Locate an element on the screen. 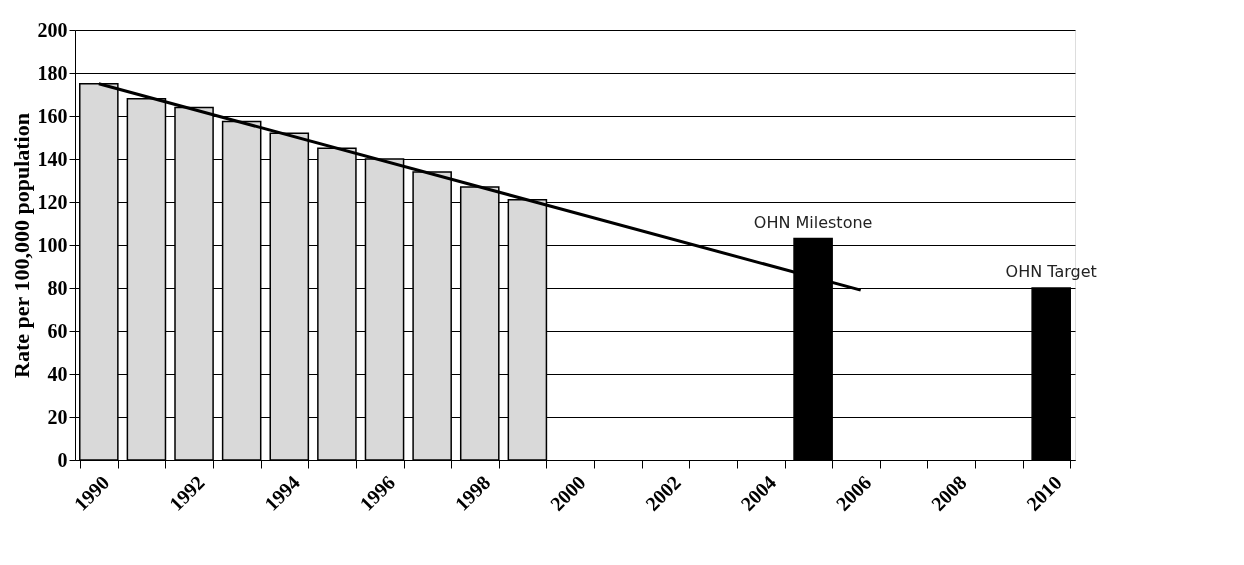 The width and height of the screenshot is (1244, 565). y-tick-label: 100 is located at coordinates (52, 244).